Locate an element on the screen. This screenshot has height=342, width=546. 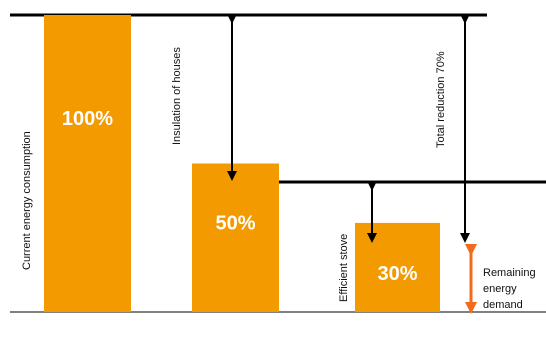
stove-annotation: Efficient stove is located at coordinates (344, 268).